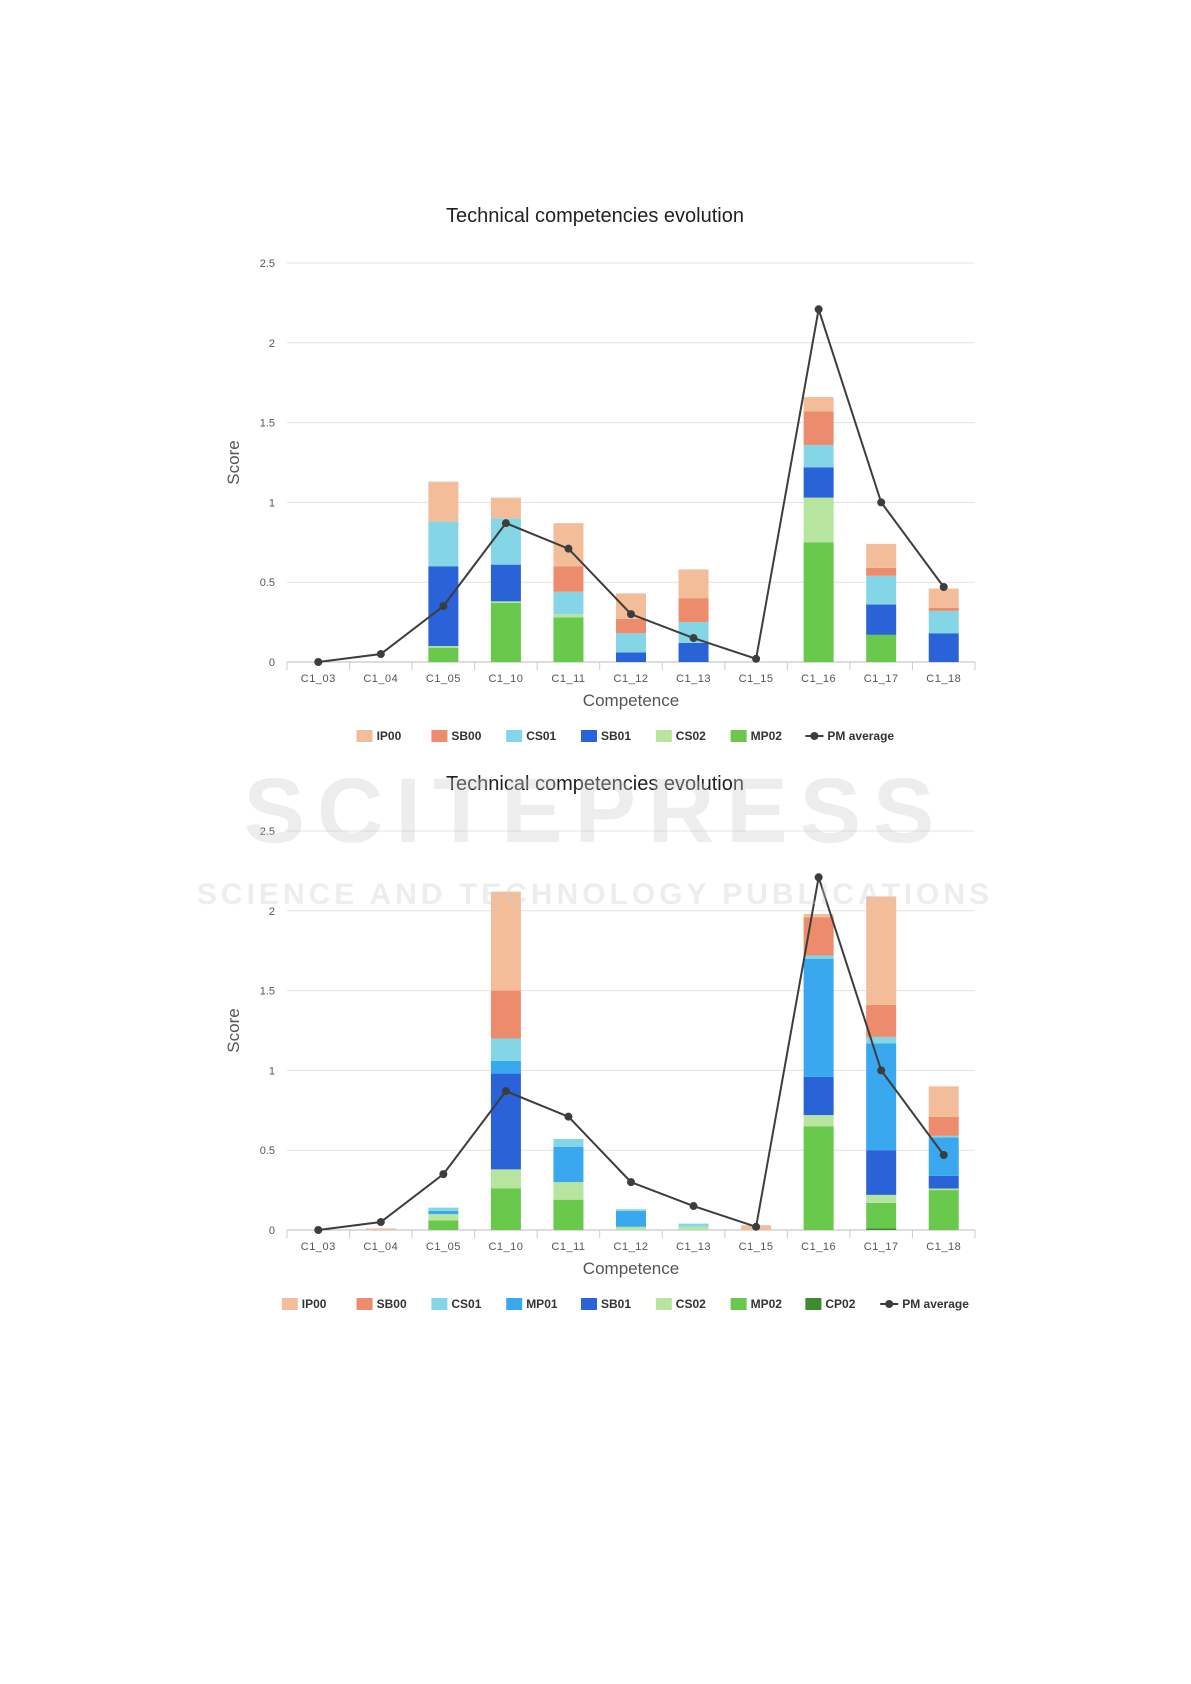 The width and height of the screenshot is (1191, 1684). Describe the element at coordinates (830, 1304) in the screenshot. I see `legend-item-cp02: CP02` at that location.